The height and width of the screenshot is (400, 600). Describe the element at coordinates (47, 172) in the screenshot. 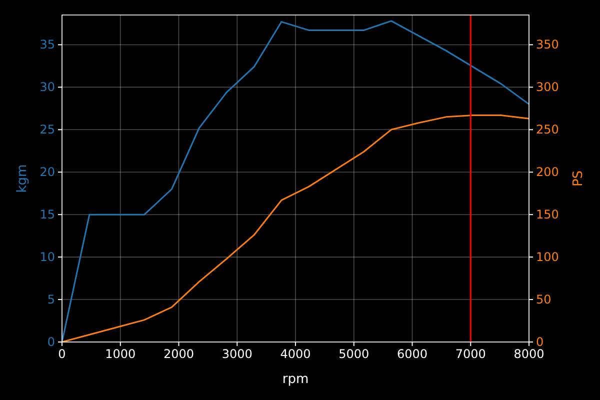

I see `y-tick-label: 20` at that location.